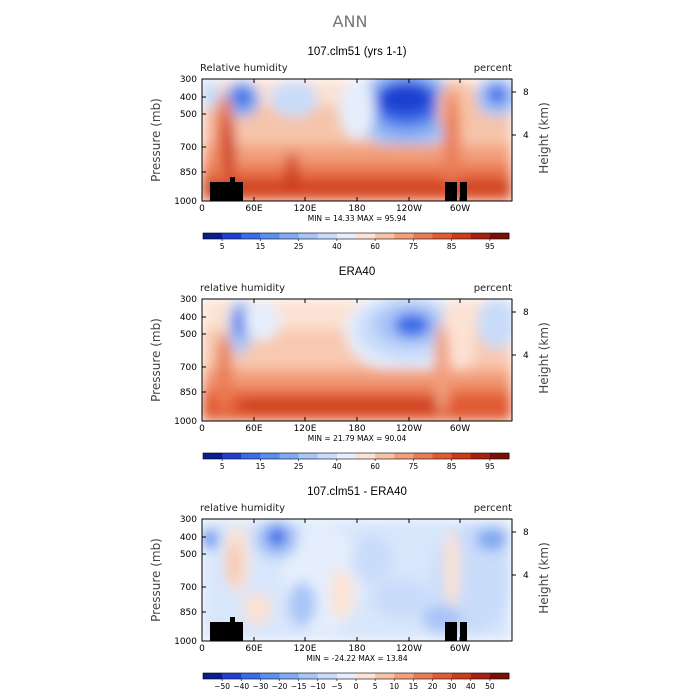 The width and height of the screenshot is (700, 700). What do you see at coordinates (280, 686) in the screenshot?
I see `colorbar-label: −20` at bounding box center [280, 686].